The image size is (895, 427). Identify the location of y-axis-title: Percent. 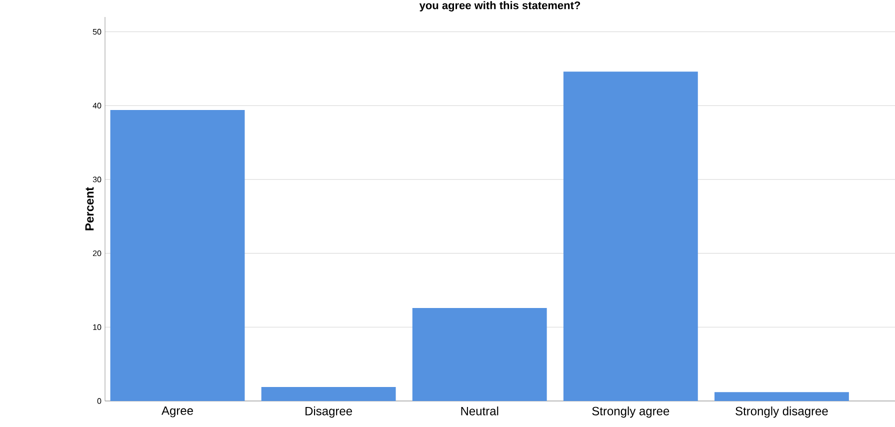
(89, 208).